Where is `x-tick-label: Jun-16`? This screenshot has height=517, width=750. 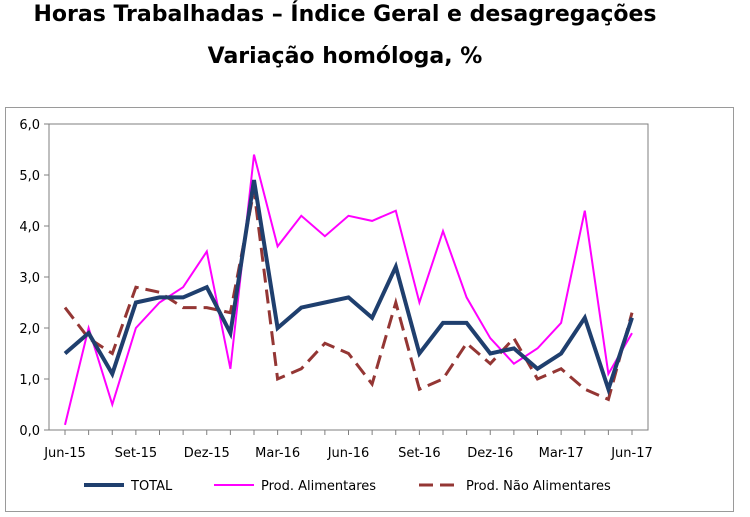
x-tick-label: Jun-16 is located at coordinates (348, 453).